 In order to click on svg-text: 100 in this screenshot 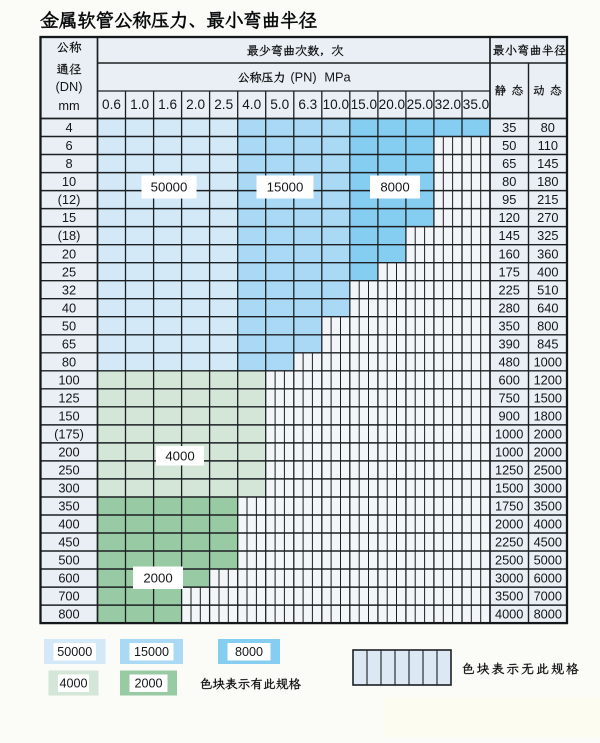, I will do `click(68, 379)`.